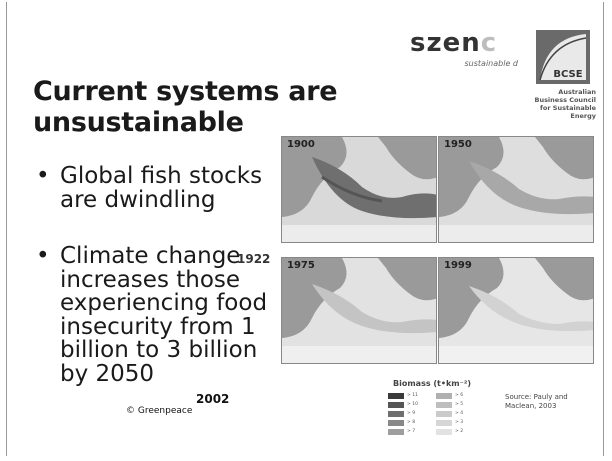 The width and height of the screenshot is (612, 461). Describe the element at coordinates (568, 108) in the screenshot. I see `bcse-line: for Sustainable` at that location.